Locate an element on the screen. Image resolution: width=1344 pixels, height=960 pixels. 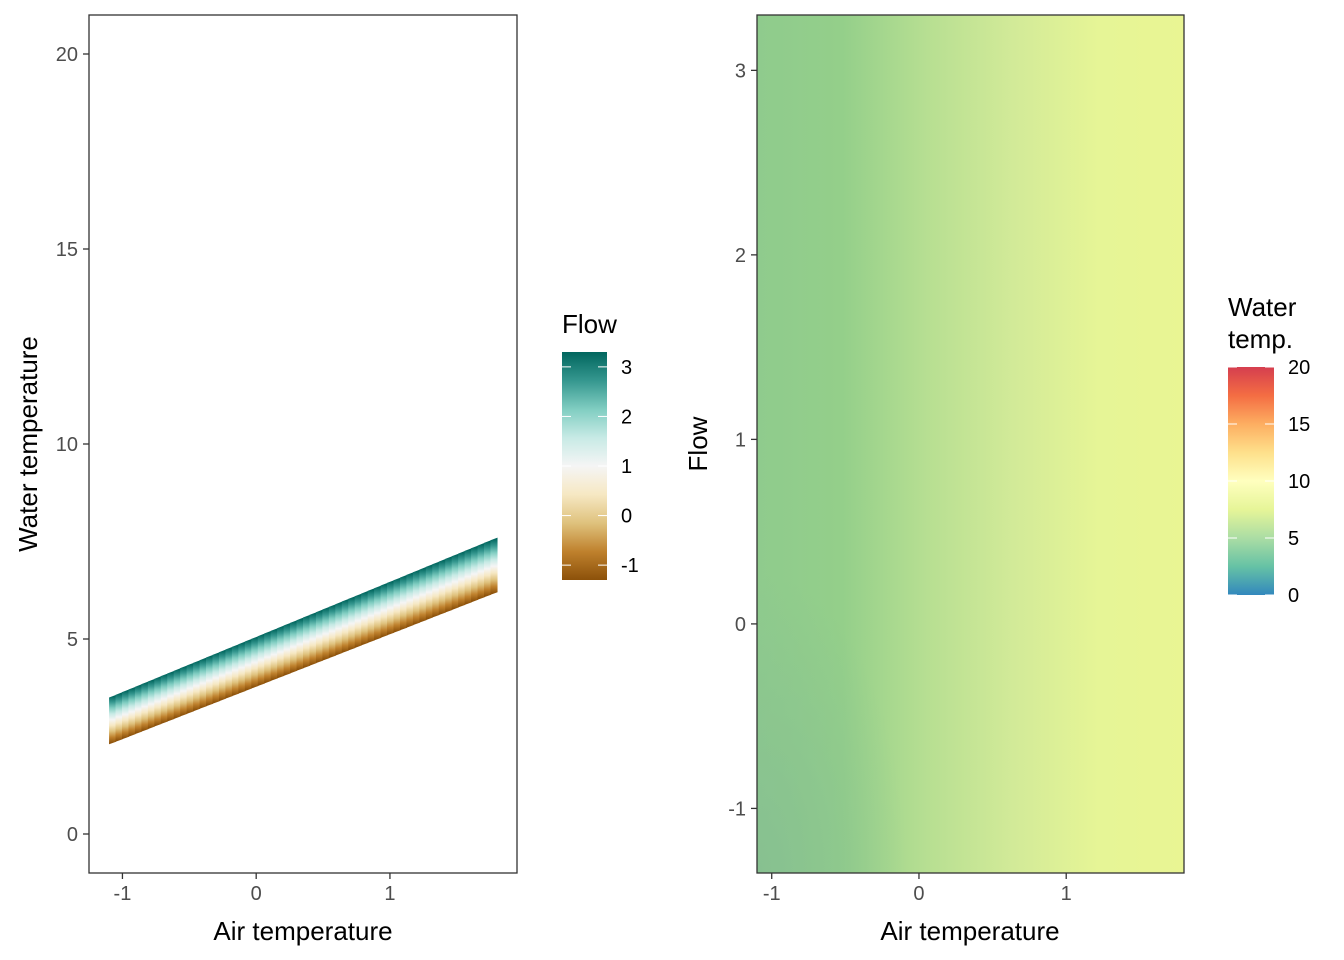
right-y-axis-title: Flow is located at coordinates (698, 443).